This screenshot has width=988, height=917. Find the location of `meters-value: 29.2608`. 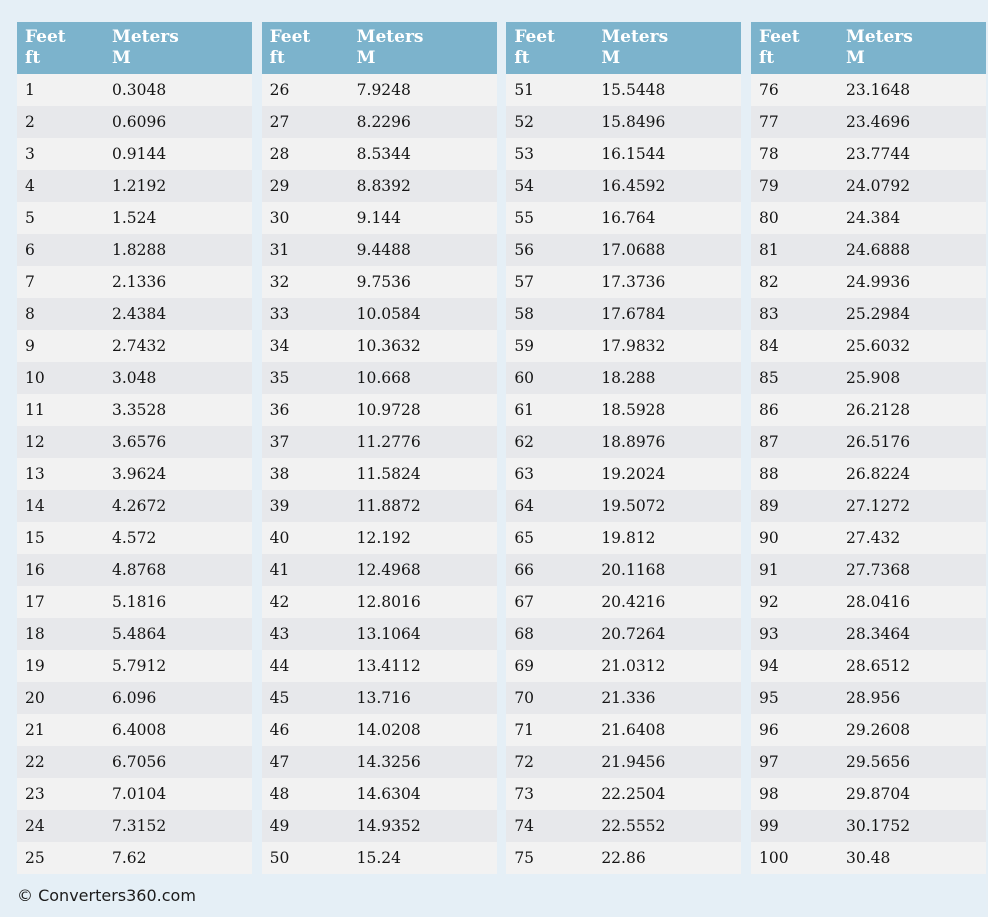

meters-value: 29.2608 is located at coordinates (878, 730).